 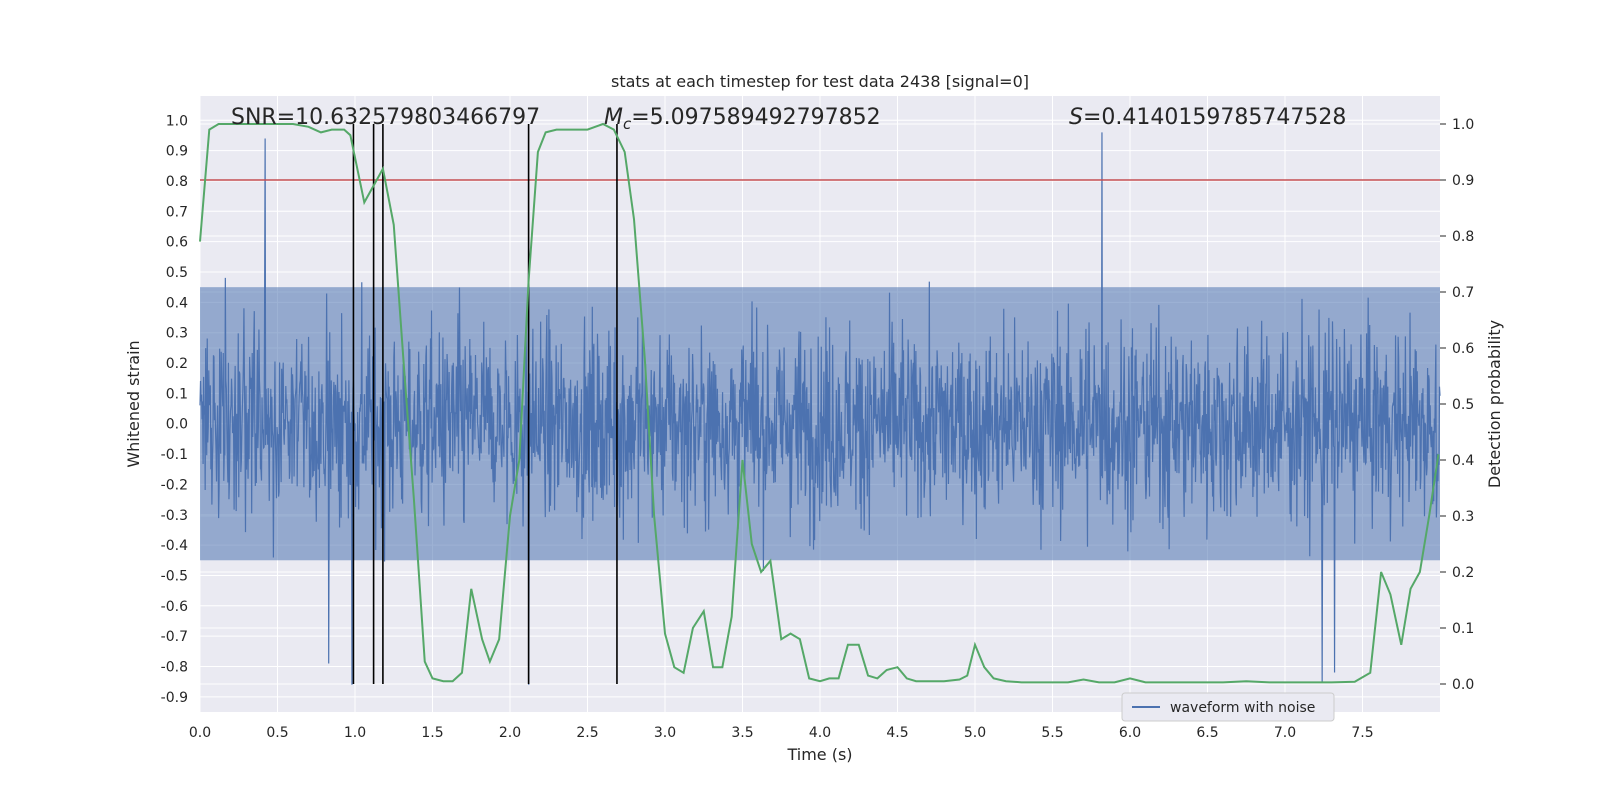 I want to click on left-y-tick-label: -0.5, so click(x=174, y=576).